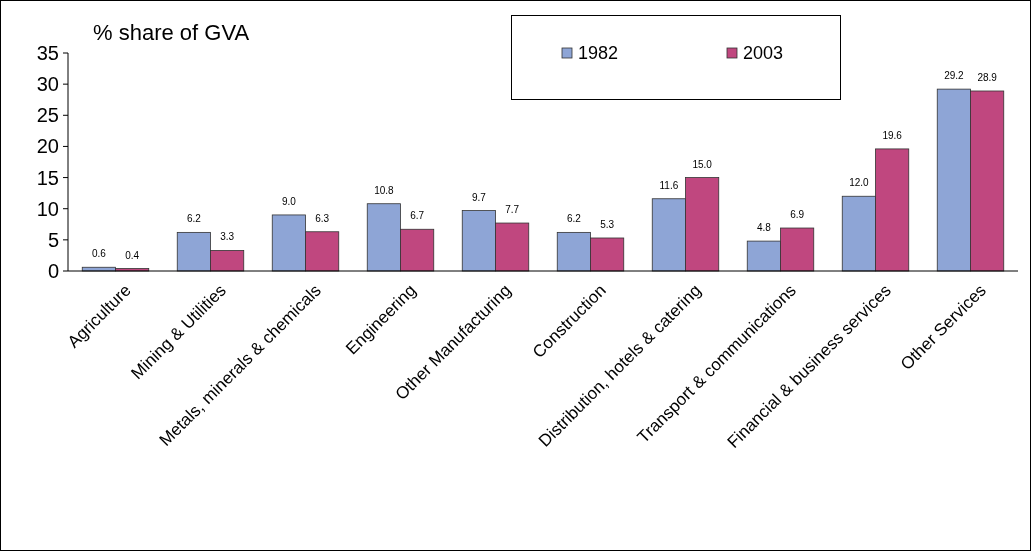  I want to click on data-label: 5.3, so click(607, 224).